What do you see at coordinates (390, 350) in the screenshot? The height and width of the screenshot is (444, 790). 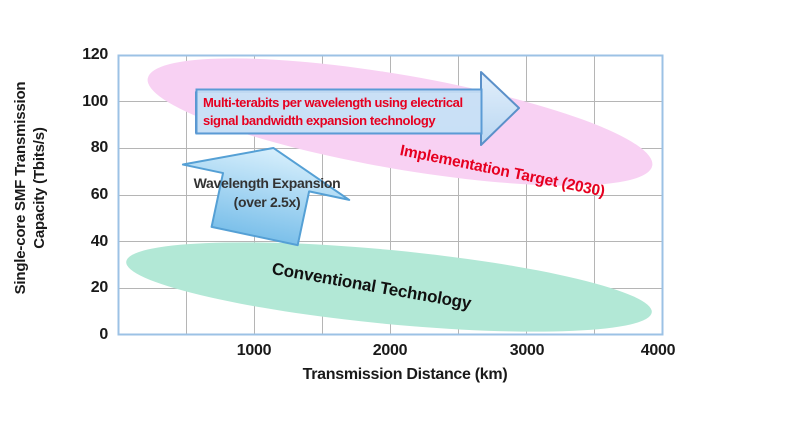 I see `x-tick-label: 2000` at bounding box center [390, 350].